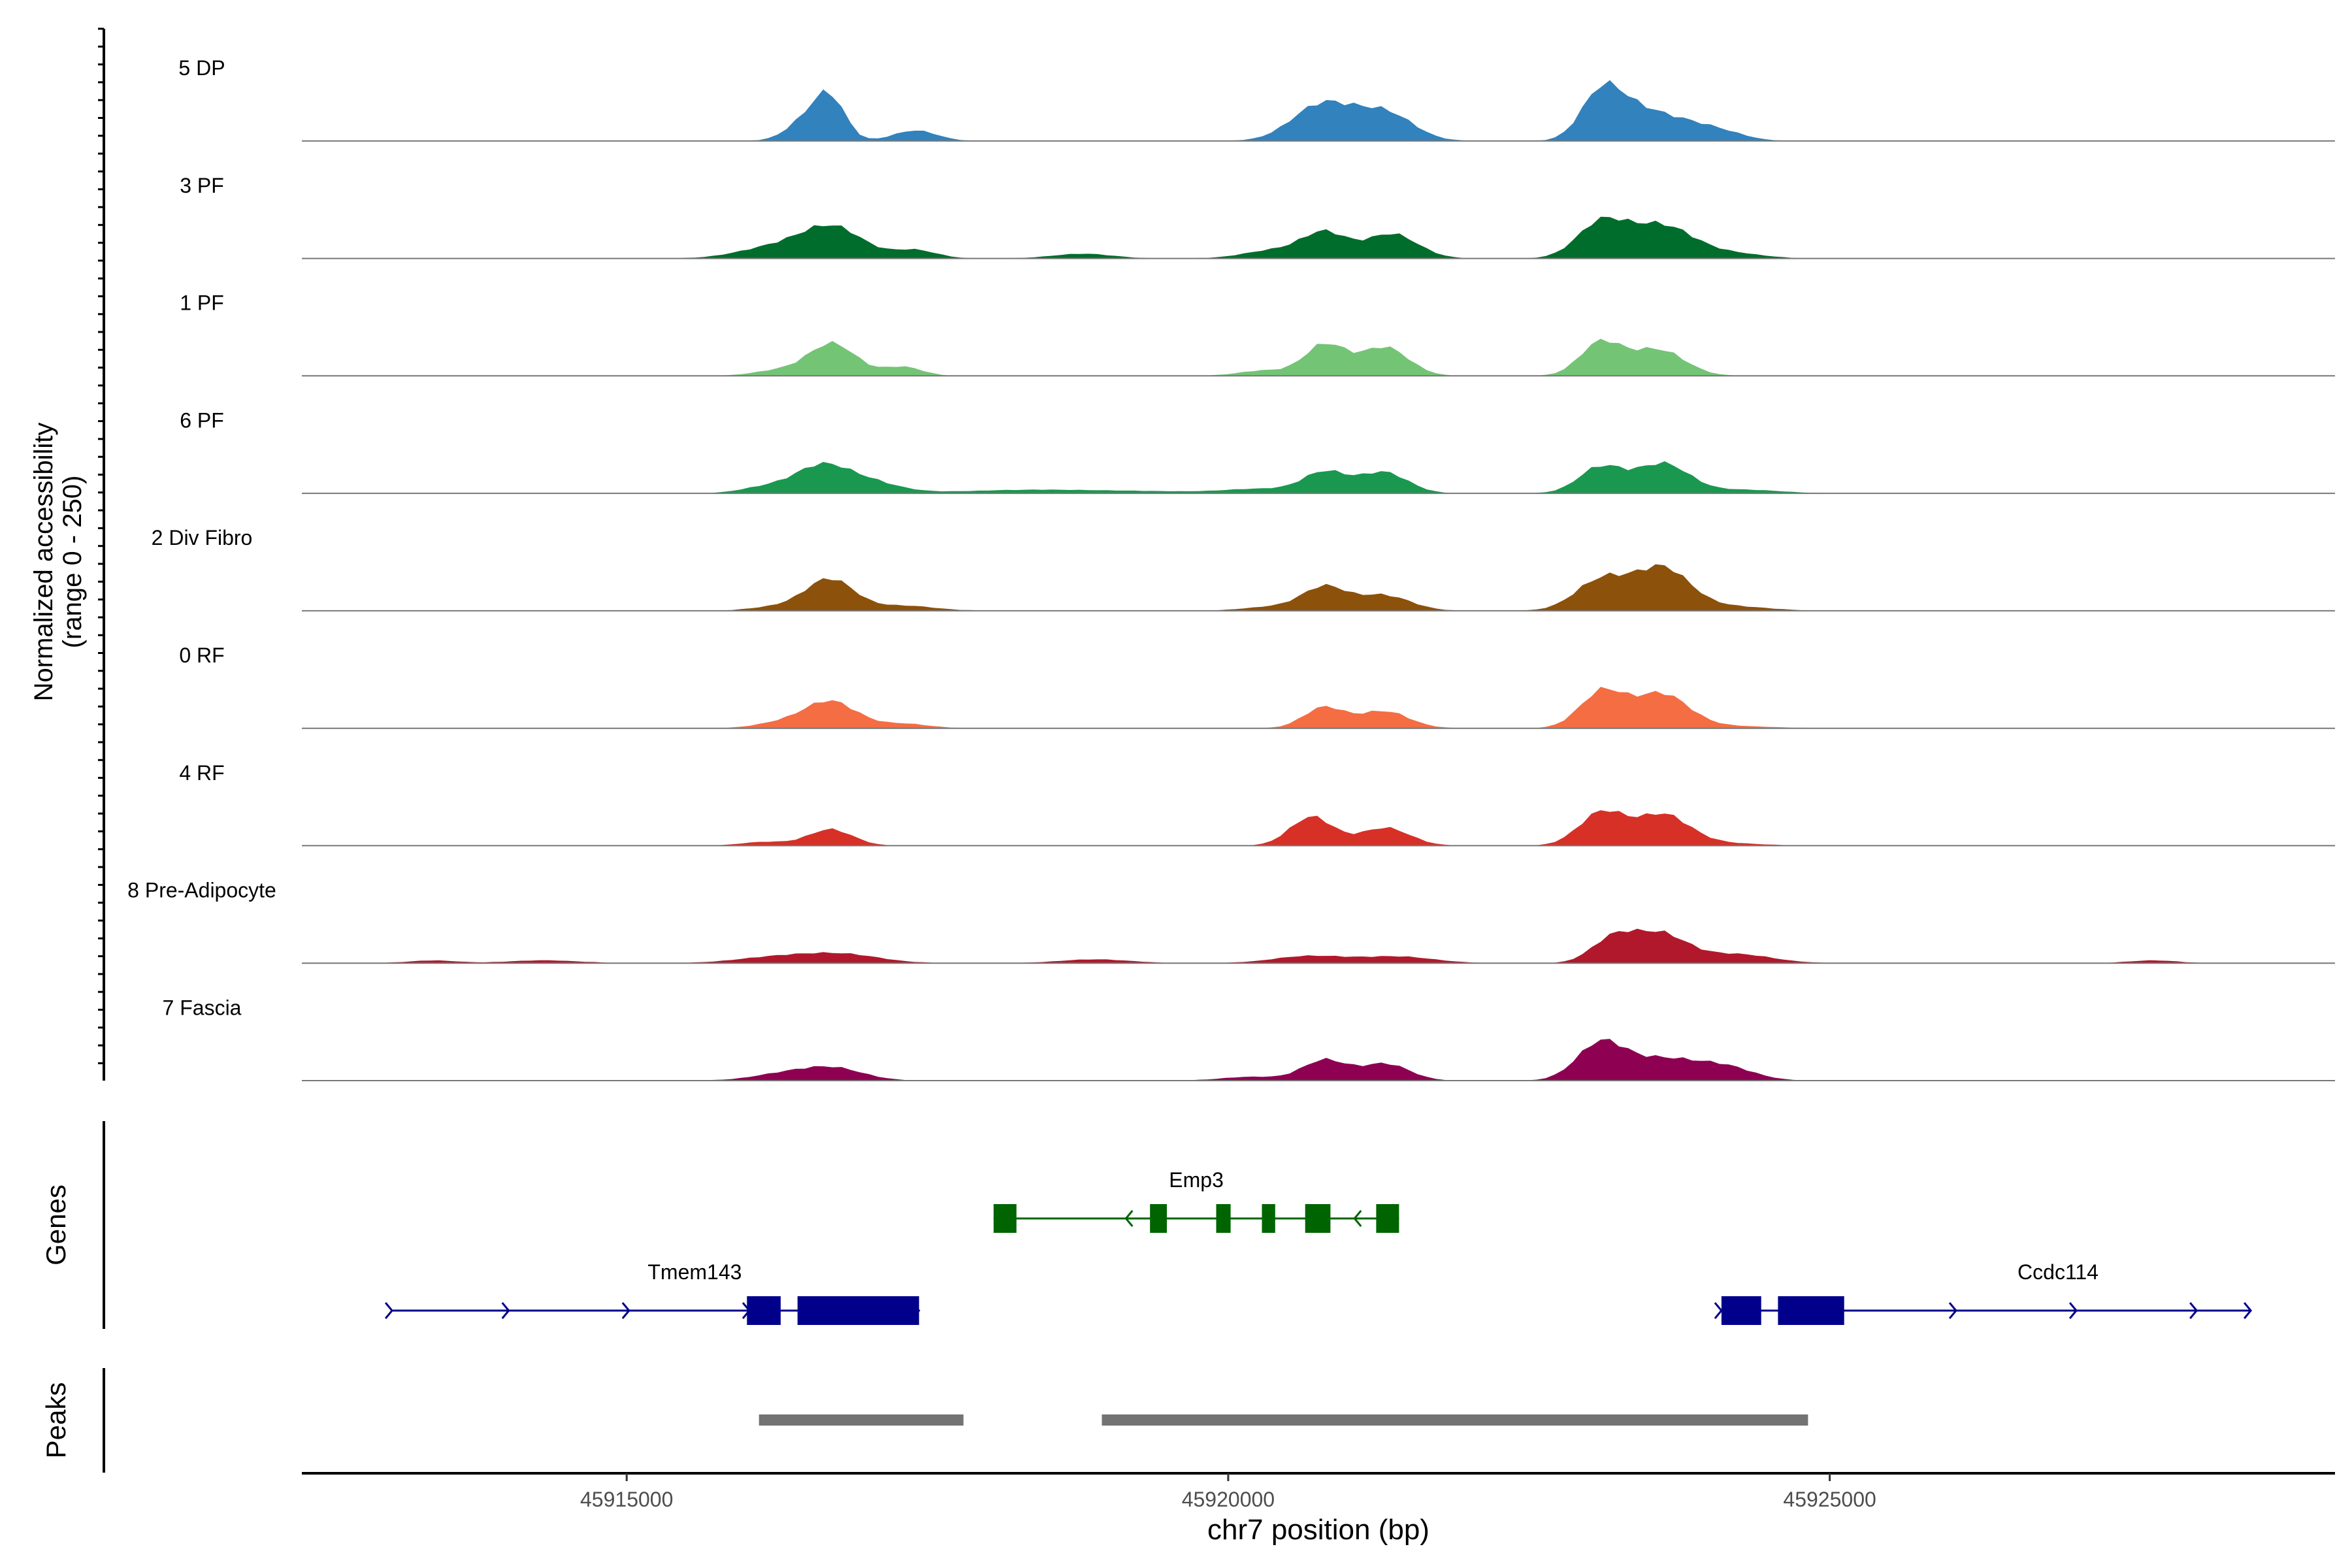 Image resolution: width=2352 pixels, height=1568 pixels. I want to click on gene-label: Tmem143, so click(694, 1272).